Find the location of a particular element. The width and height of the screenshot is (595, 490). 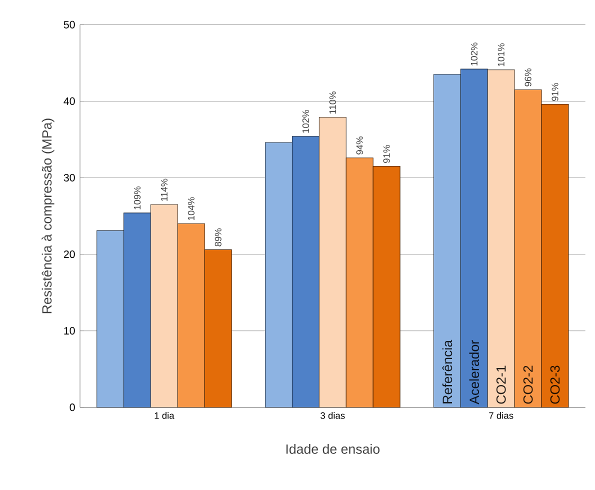

annotation: 89% is located at coordinates (218, 237).